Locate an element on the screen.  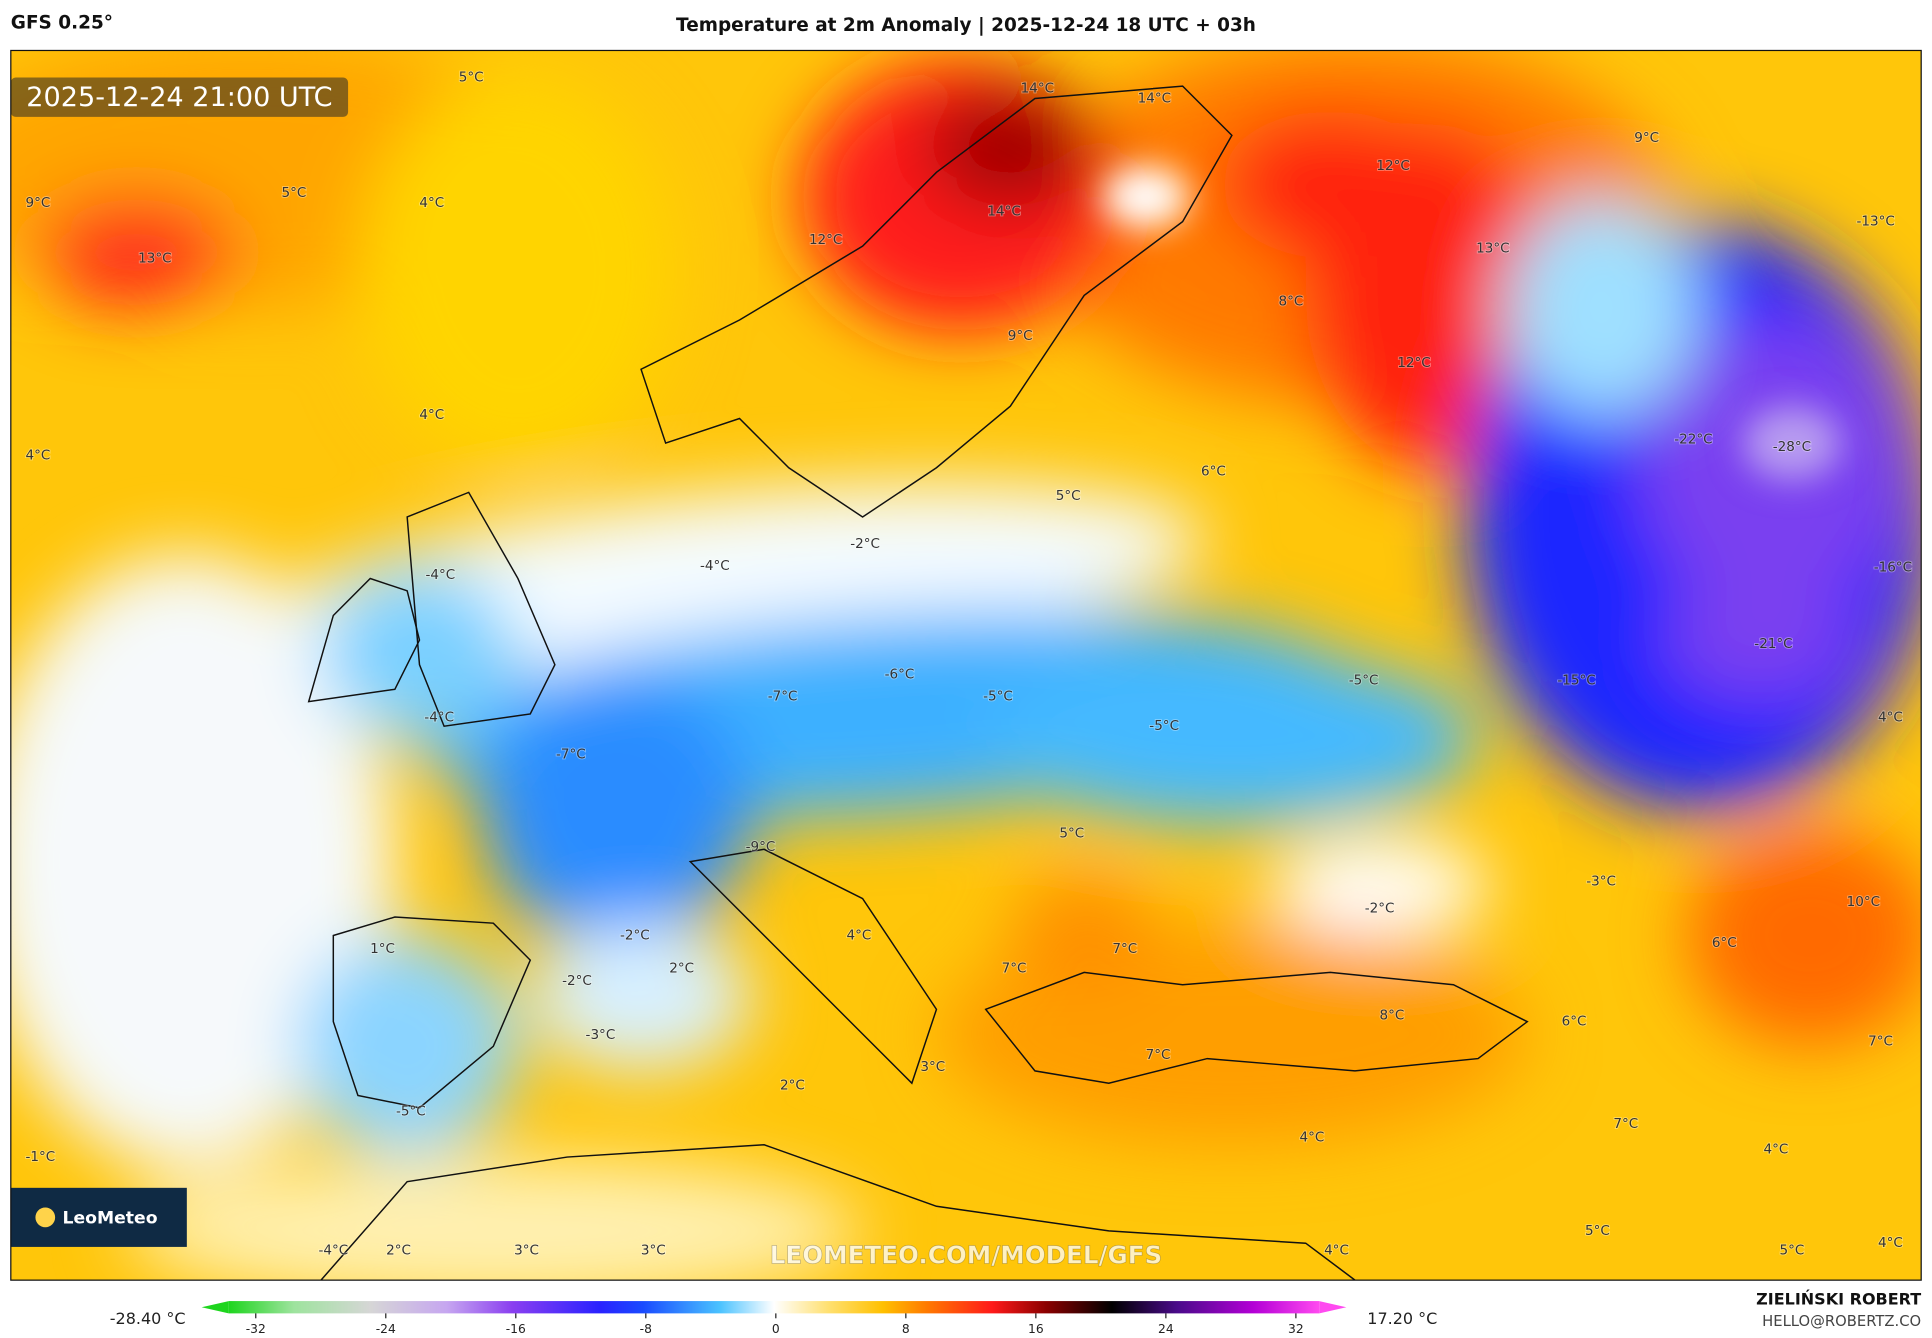
timestamp-box is located at coordinates (179, 97).